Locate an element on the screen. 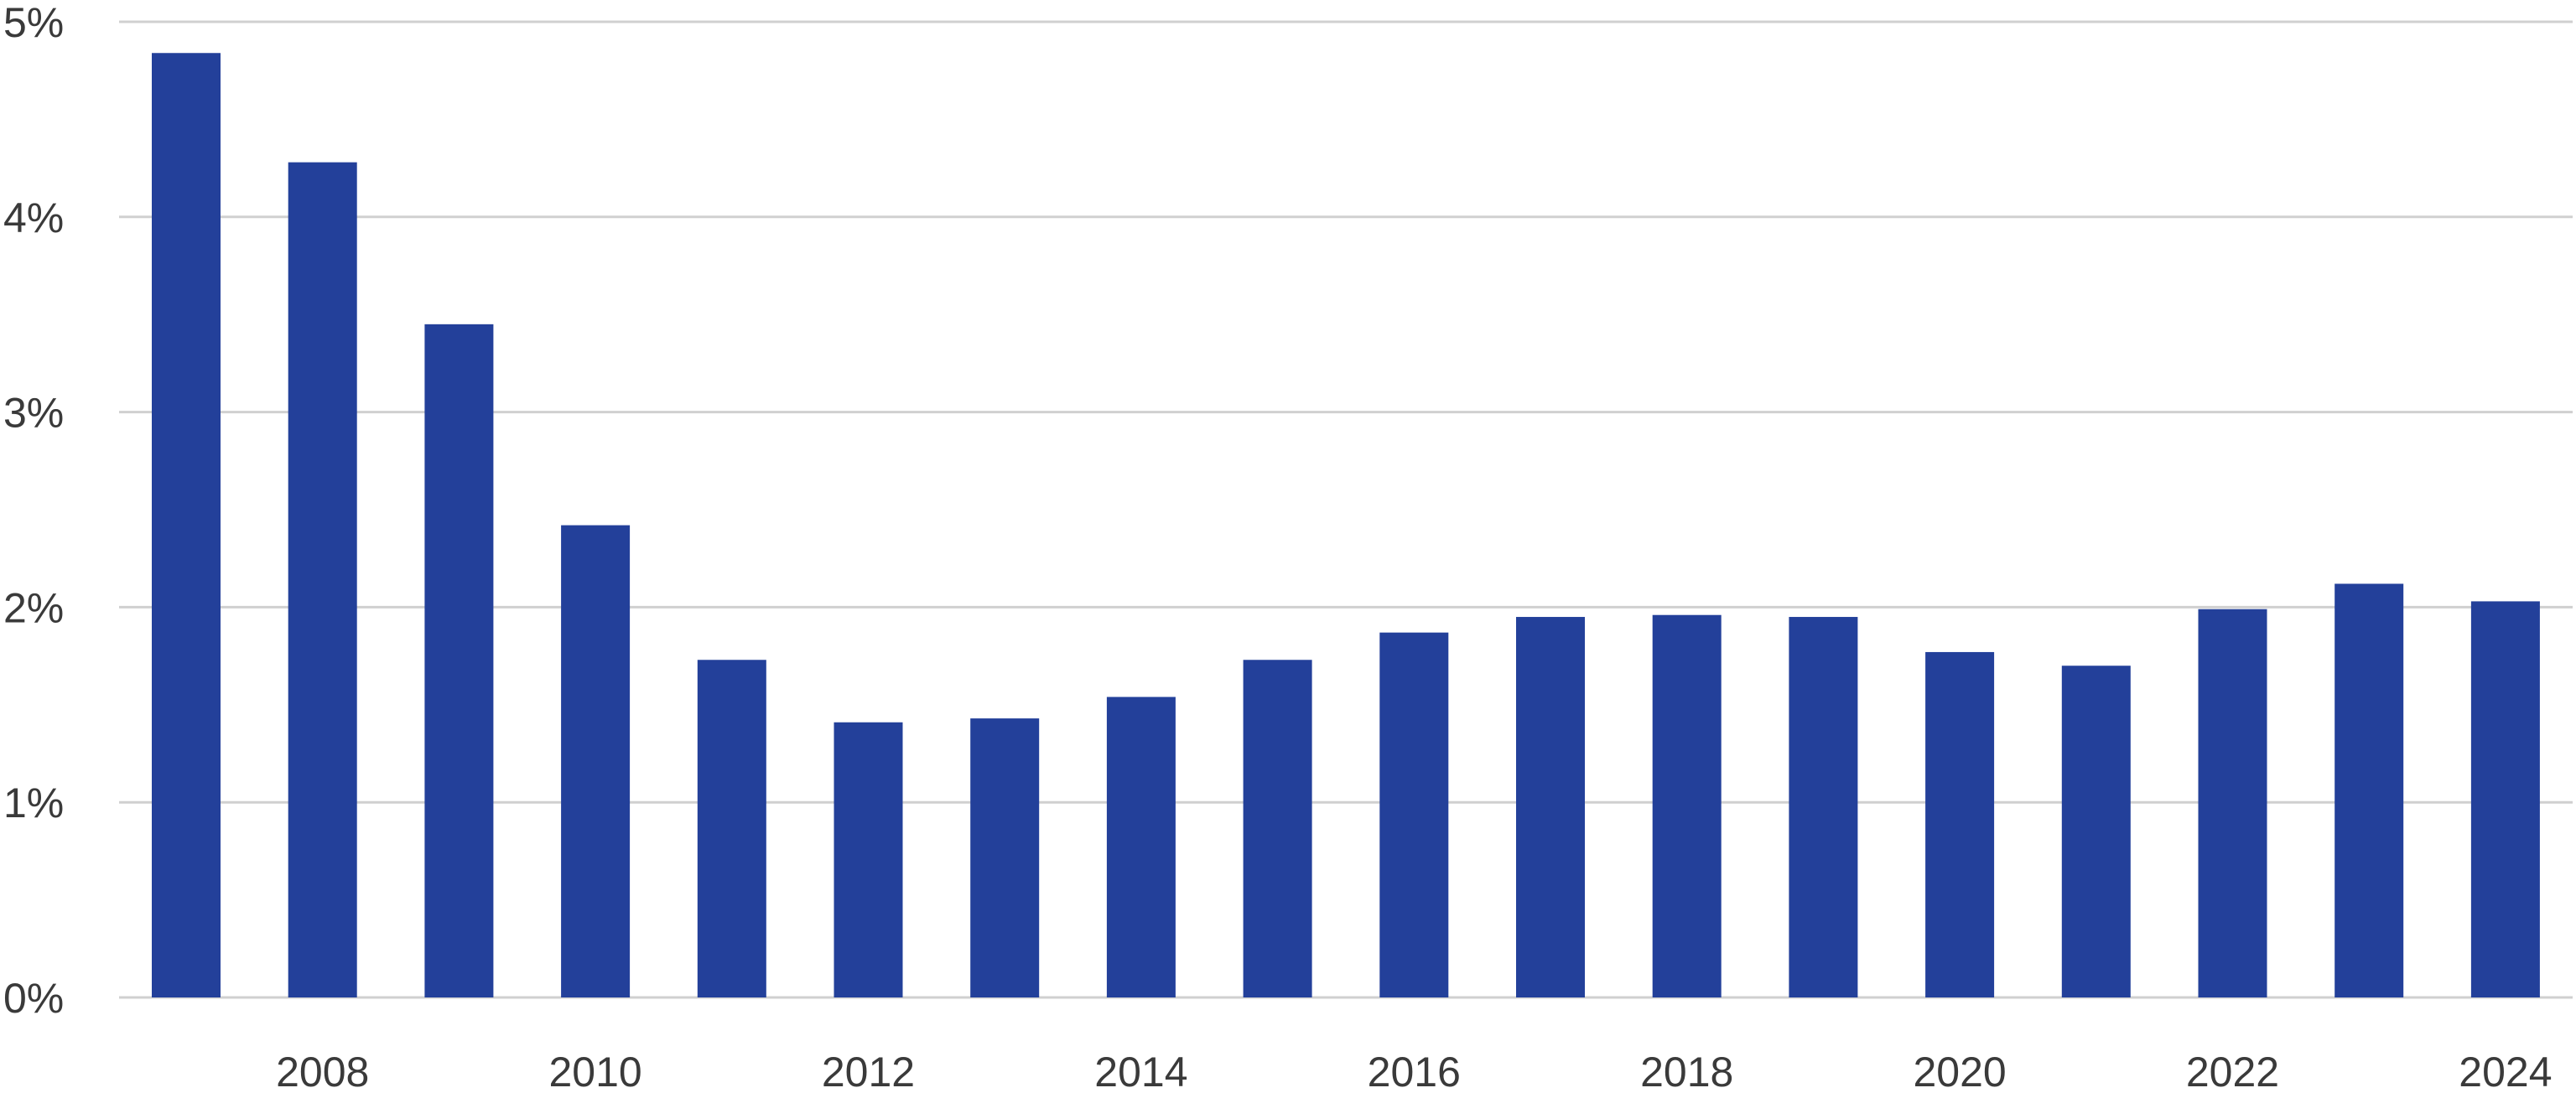 The image size is (2576, 1093). bar-2007 is located at coordinates (186, 525).